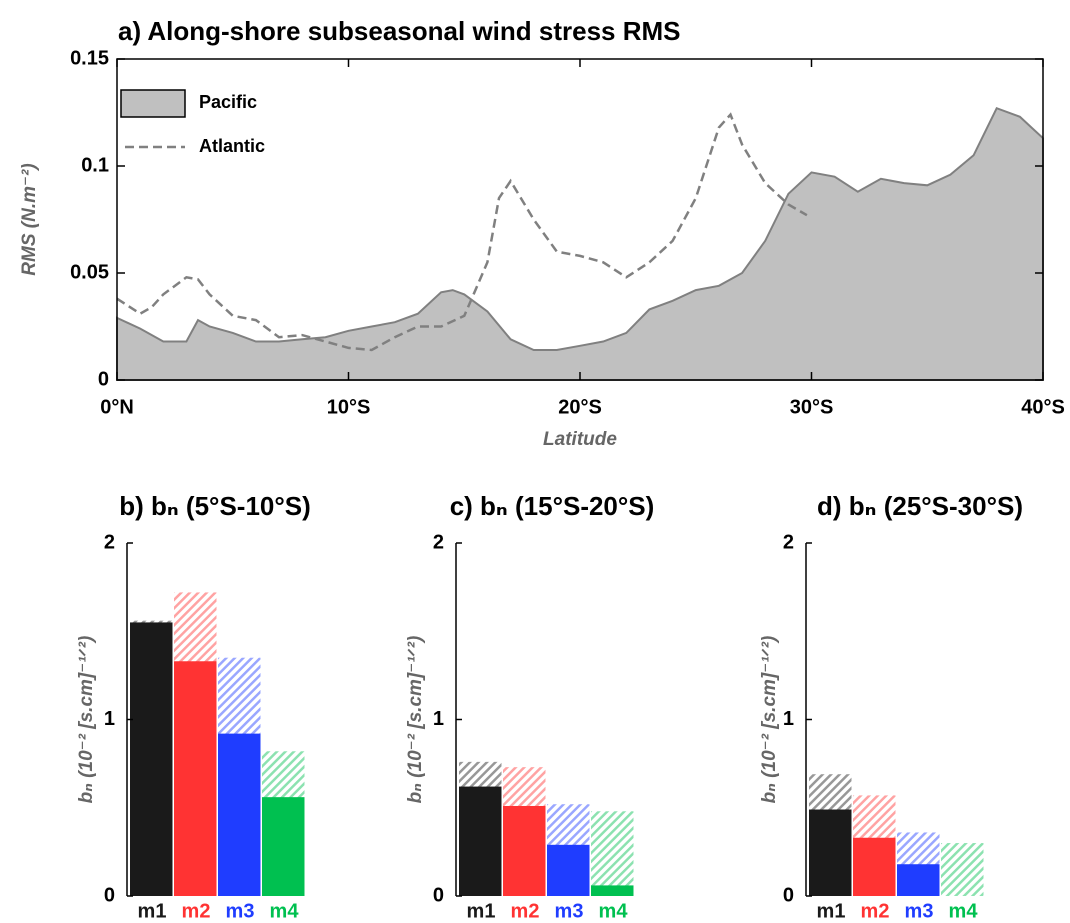 This screenshot has height=923, width=1070. What do you see at coordinates (117, 407) in the screenshot?
I see `x-tick-label: 0°N` at bounding box center [117, 407].